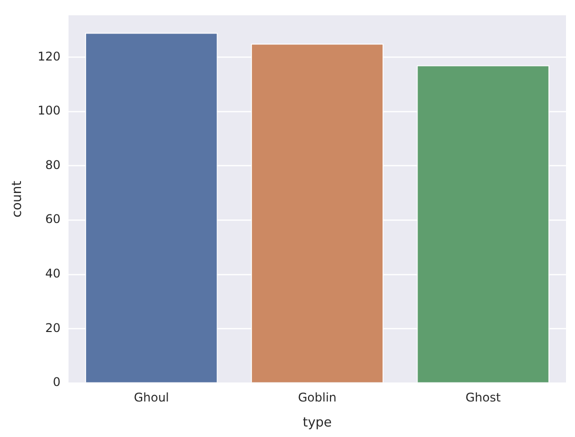  I want to click on y-tick-label: 120, so click(49, 56).